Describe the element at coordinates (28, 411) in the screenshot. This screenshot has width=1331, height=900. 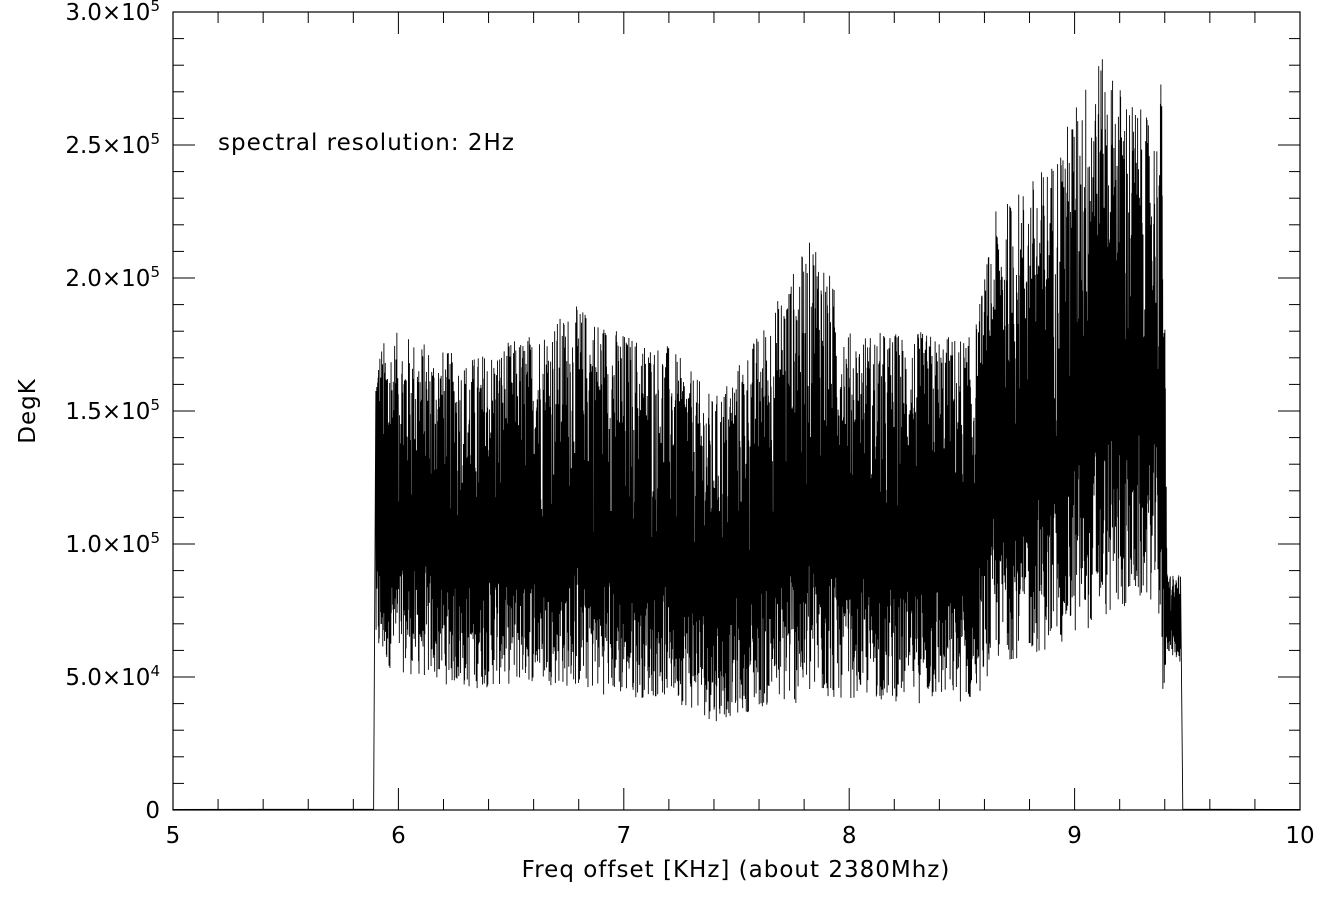
I see `y-axis-label: DegK` at that location.